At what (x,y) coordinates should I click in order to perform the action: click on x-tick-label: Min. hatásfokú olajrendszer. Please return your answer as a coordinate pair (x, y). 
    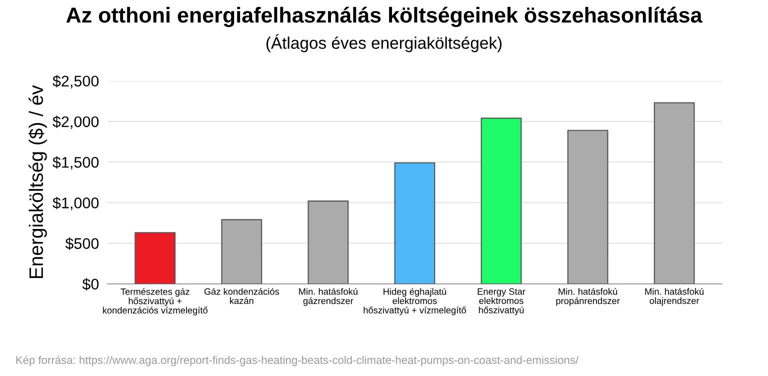
    Looking at the image, I should click on (674, 297).